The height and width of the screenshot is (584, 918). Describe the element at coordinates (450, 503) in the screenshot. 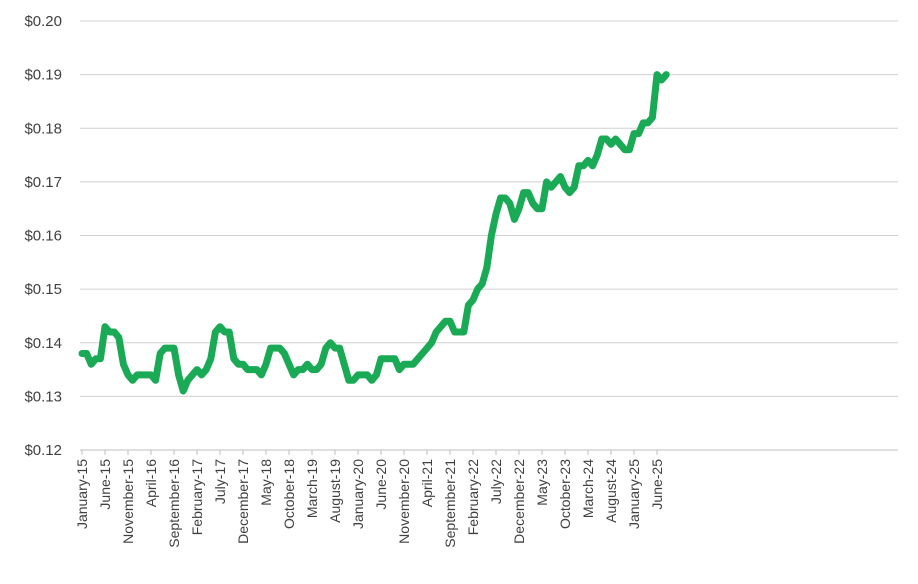

I see `x-tick-label: September-21` at that location.